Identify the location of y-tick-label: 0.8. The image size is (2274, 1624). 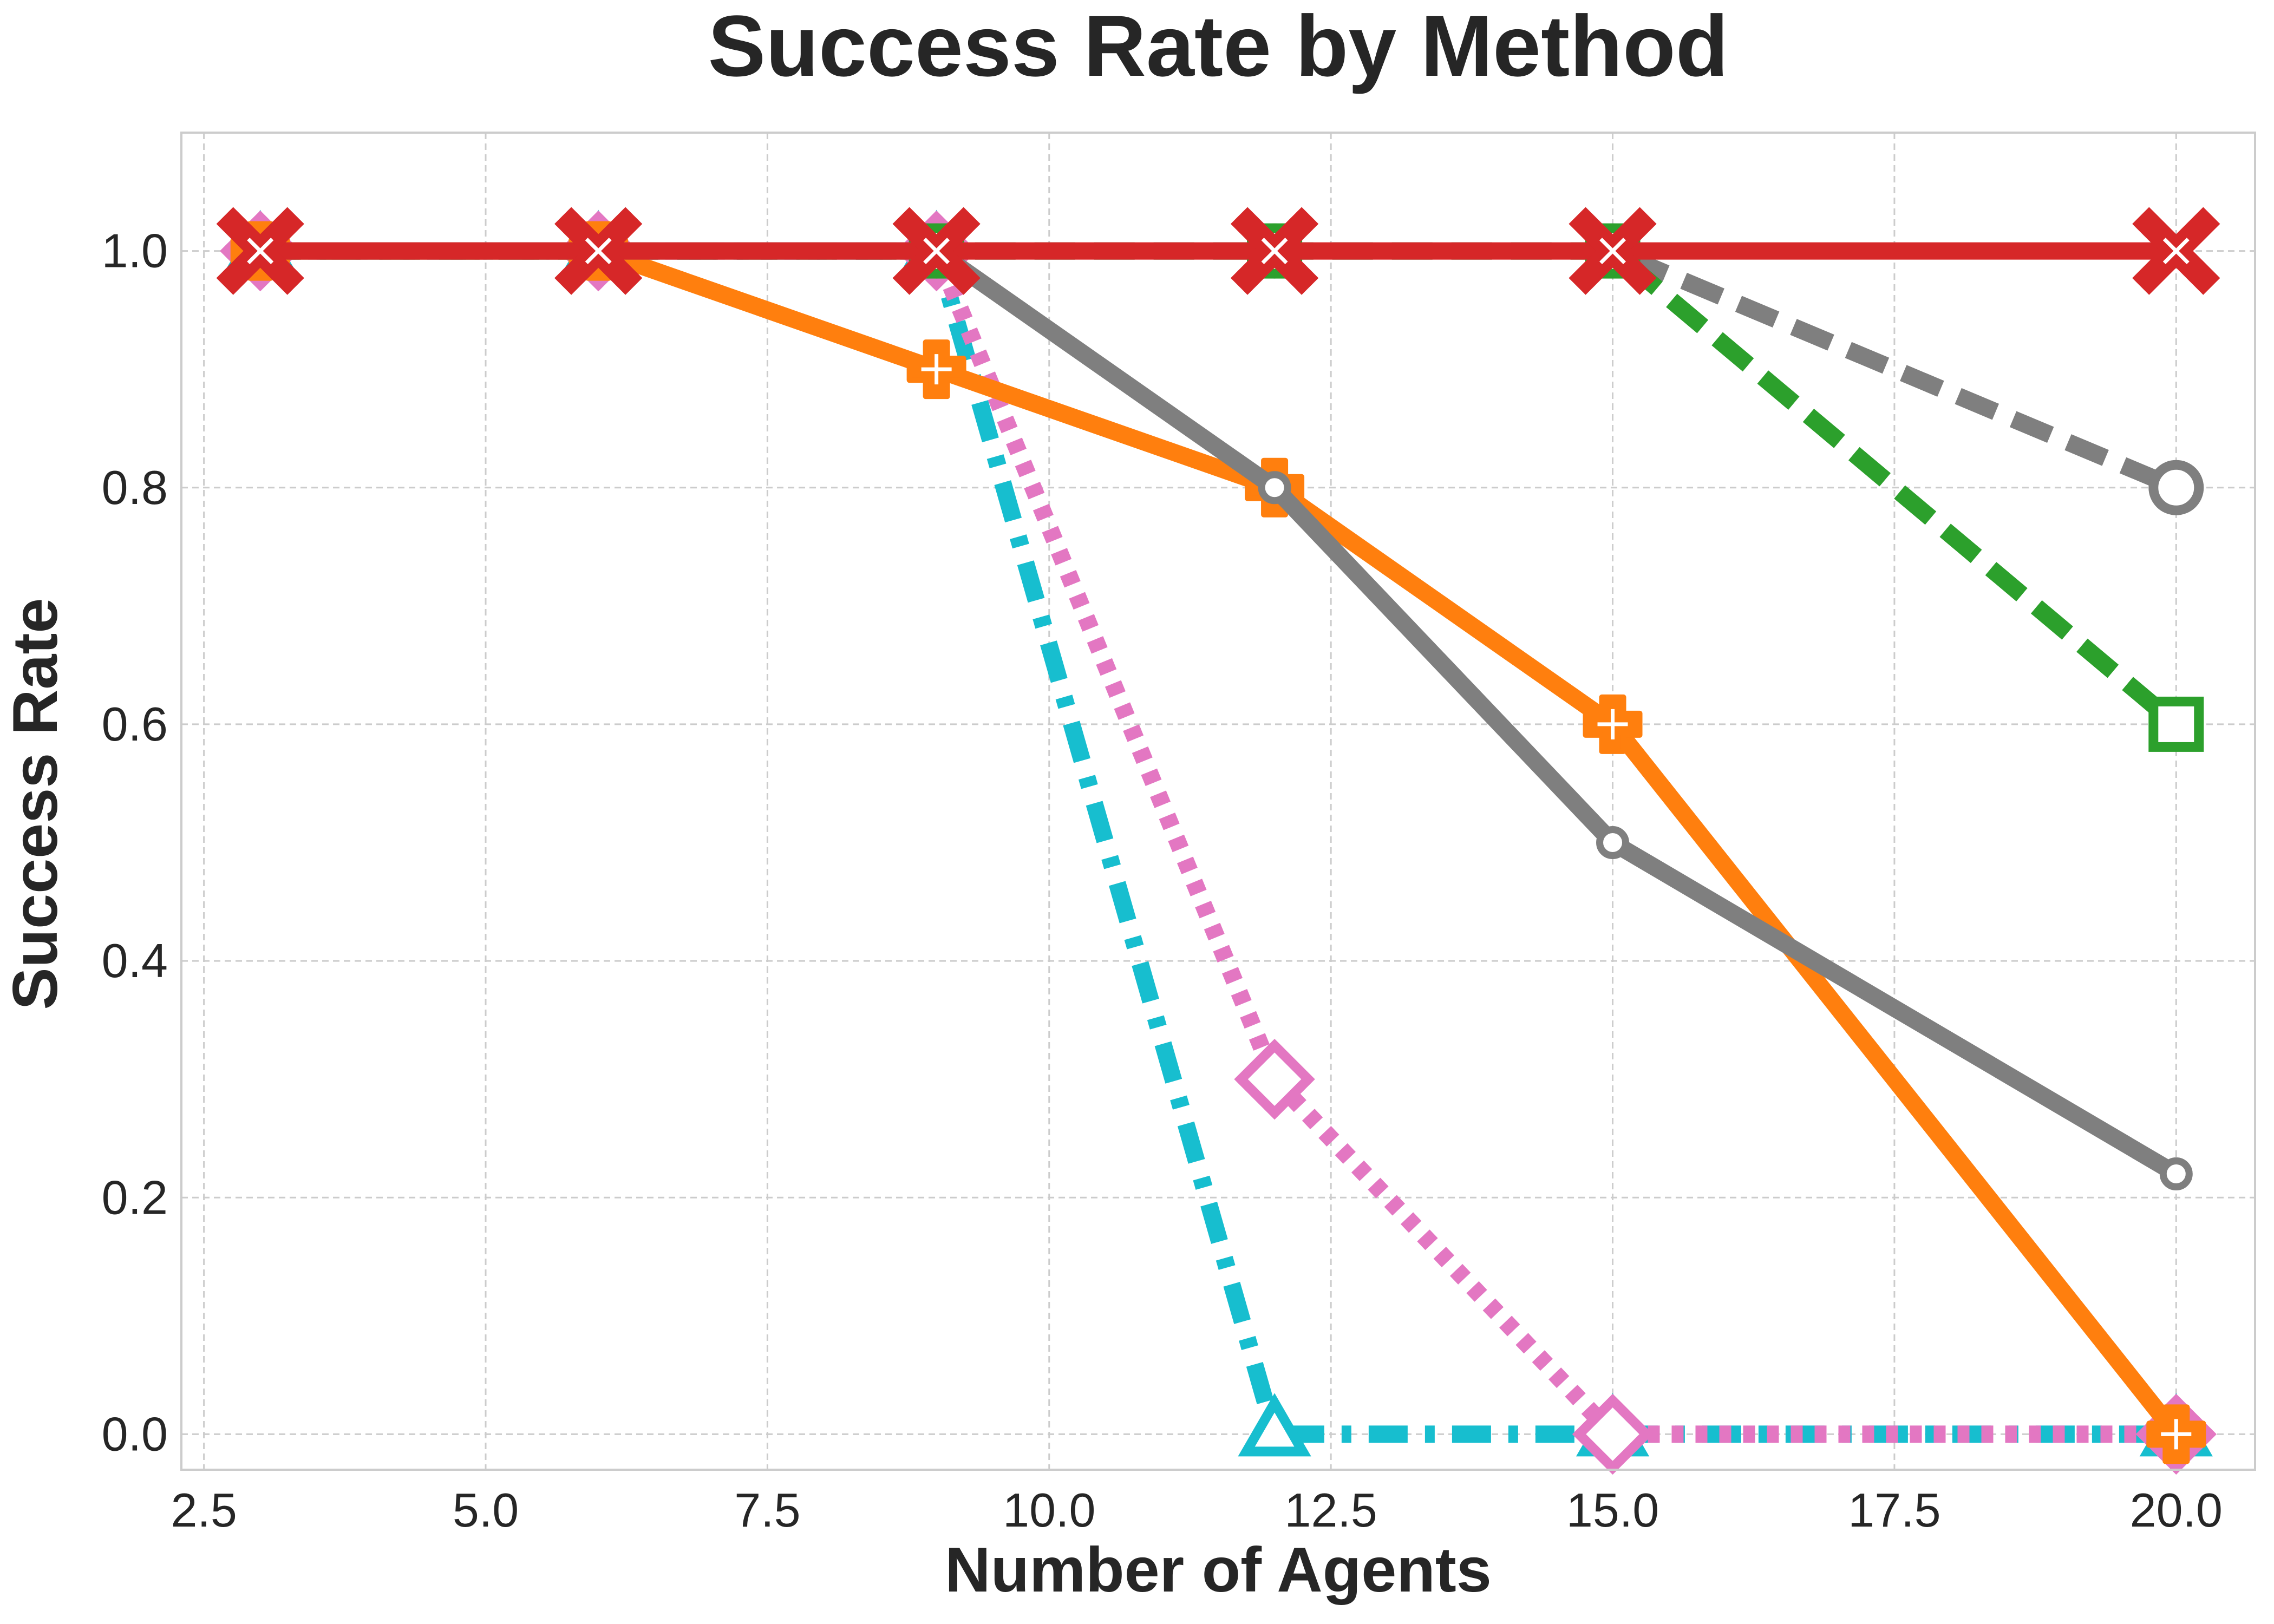
(135, 488).